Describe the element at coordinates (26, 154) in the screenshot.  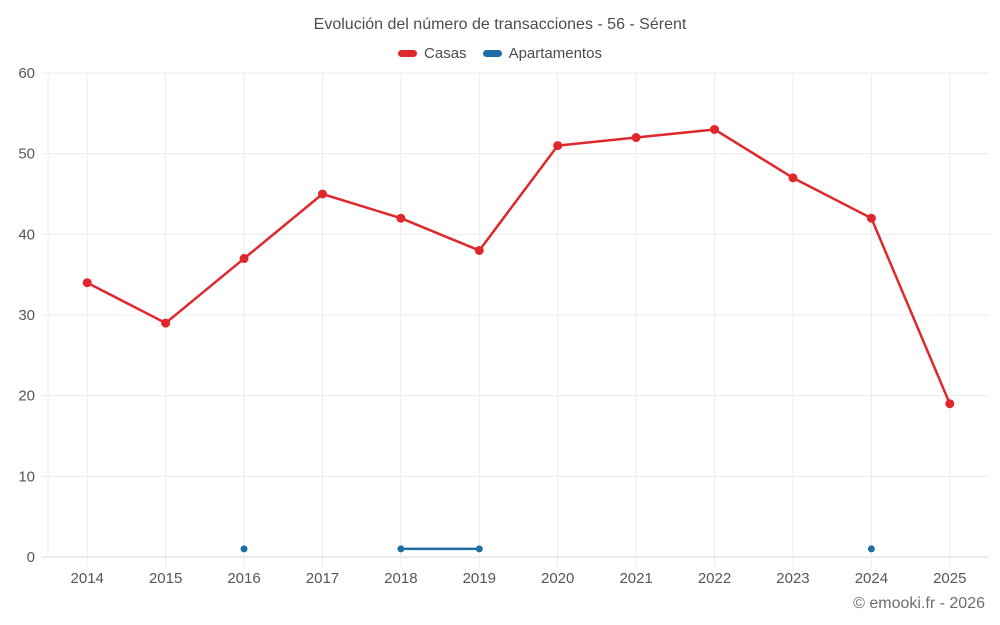
I see `y-tick-label: 50` at that location.